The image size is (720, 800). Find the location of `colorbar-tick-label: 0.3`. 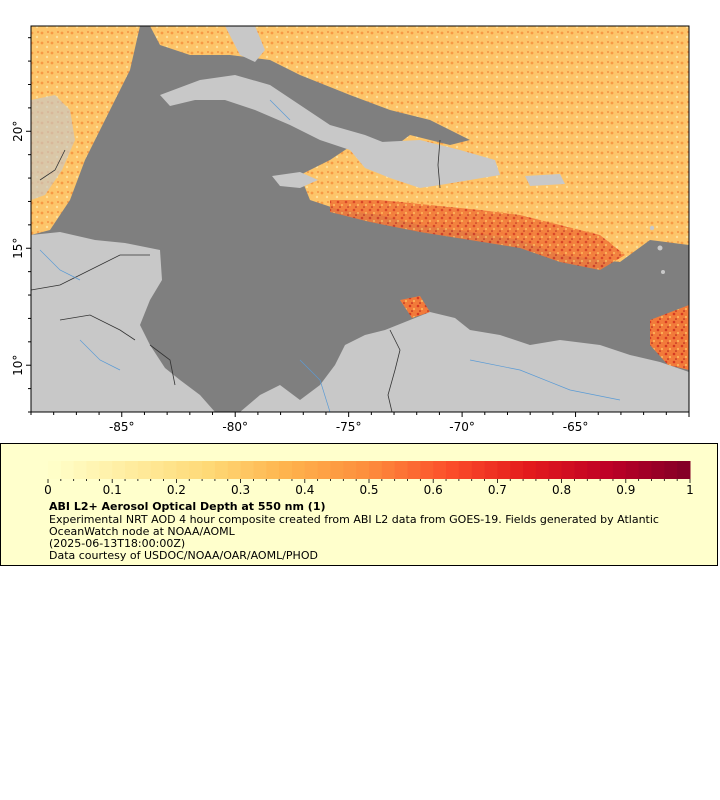

colorbar-tick-label: 0.3 is located at coordinates (240, 490).